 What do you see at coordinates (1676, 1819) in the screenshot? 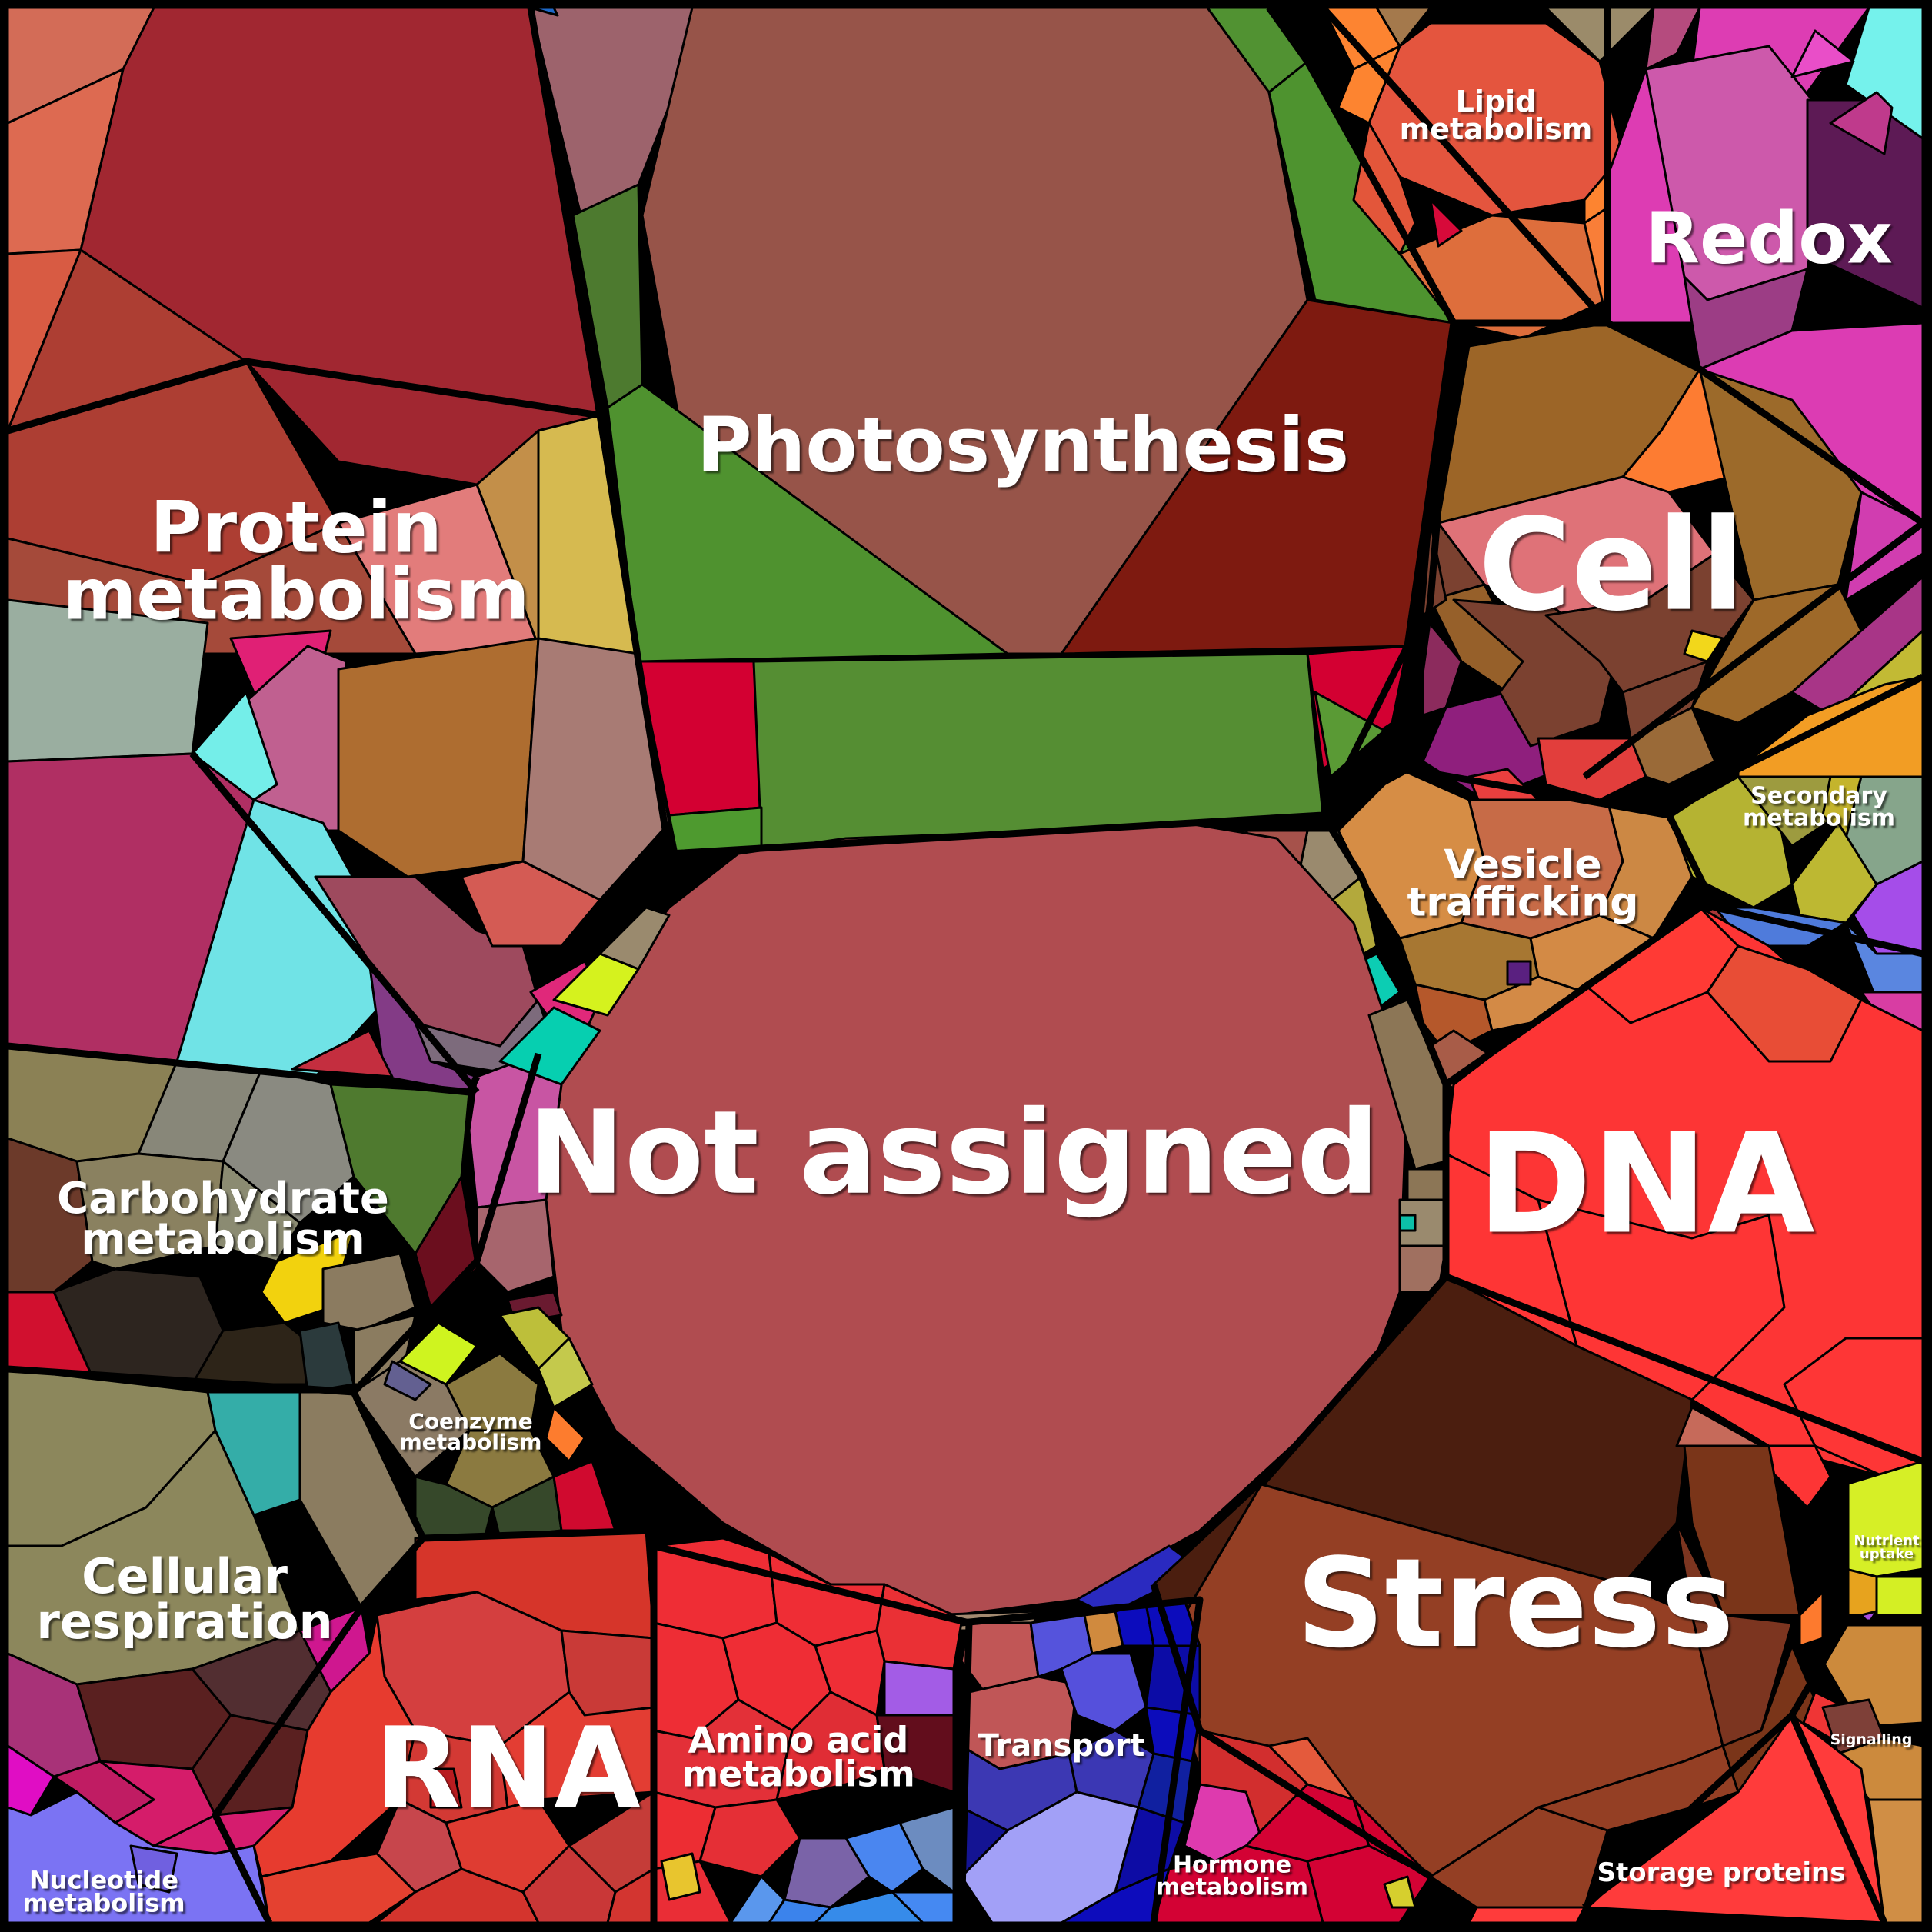
I see `region-storage-proteins` at bounding box center [1676, 1819].